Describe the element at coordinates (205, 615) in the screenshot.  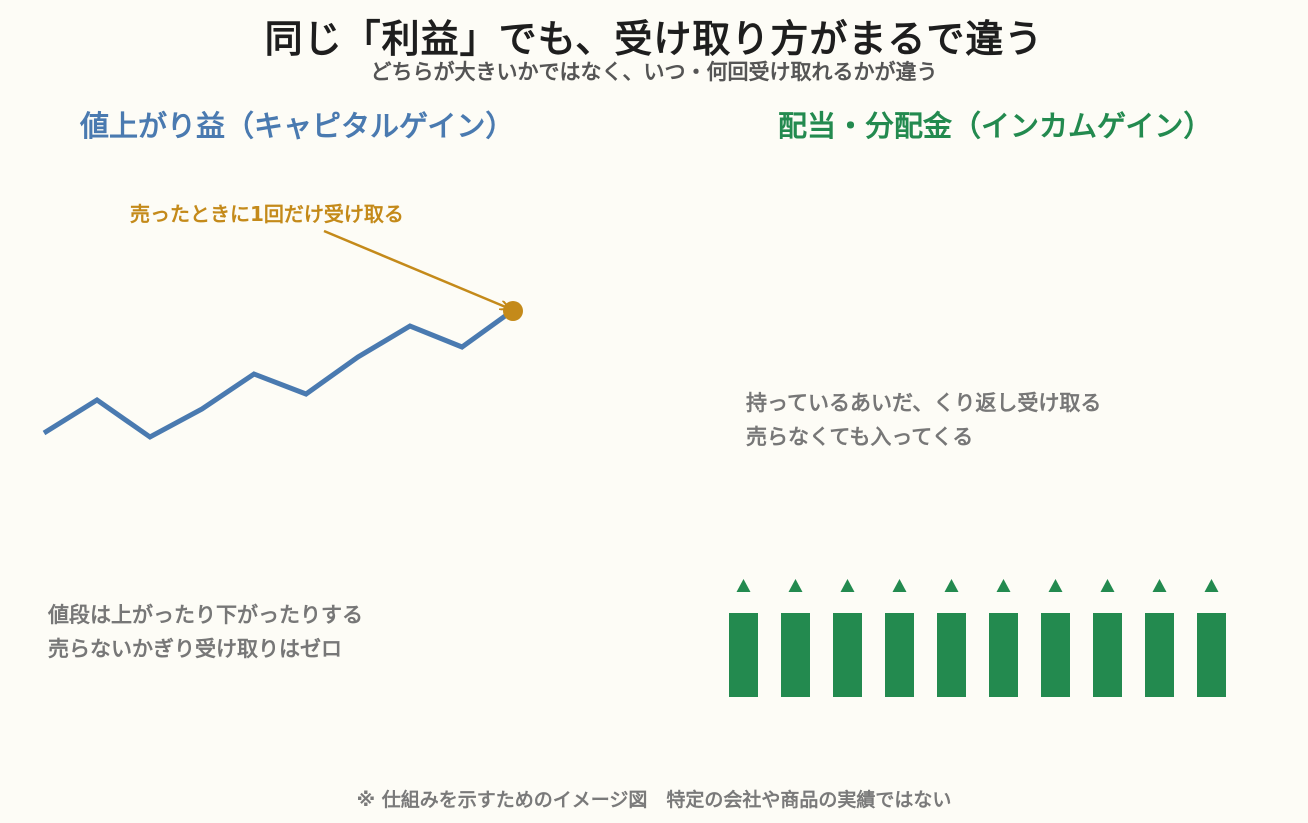
I see `capital-gain-note-line-1: 値段は上がったり下がったりする` at that location.